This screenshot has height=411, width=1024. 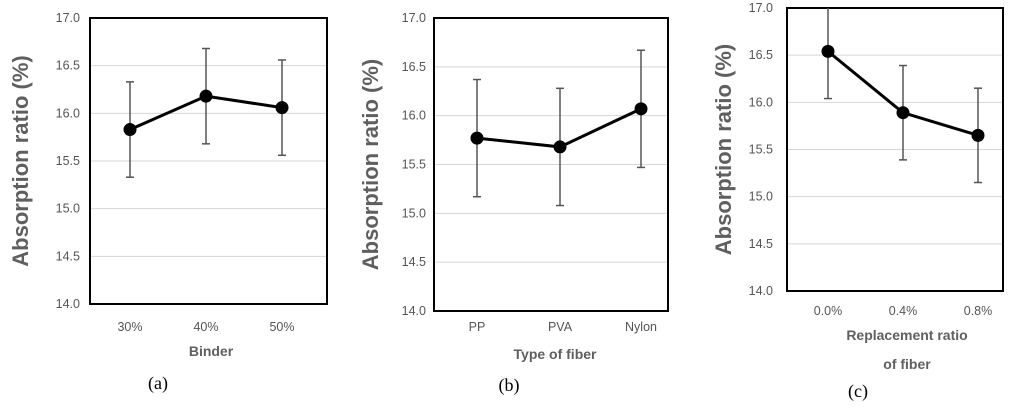 What do you see at coordinates (560, 327) in the screenshot?
I see `x-tick-label: PVA` at bounding box center [560, 327].